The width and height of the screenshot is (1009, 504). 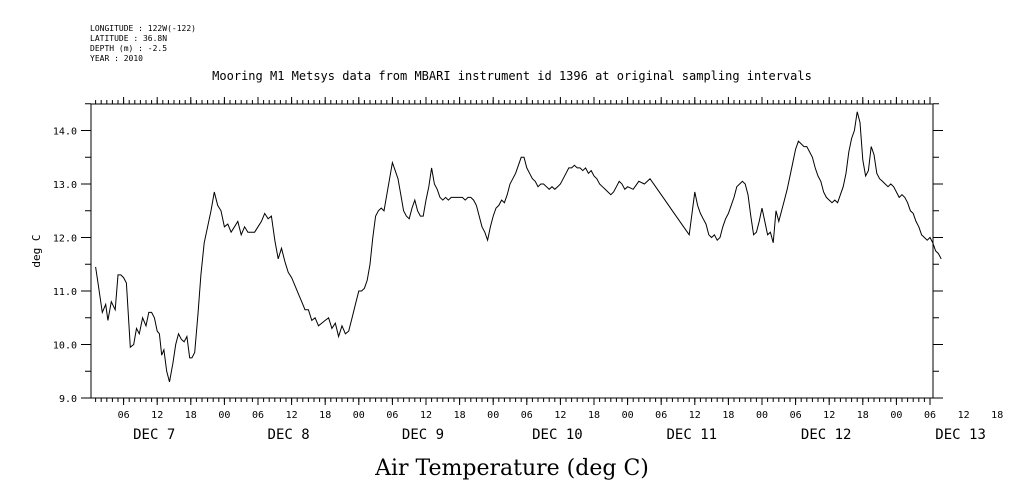 I want to click on day-label: DEC 10, so click(x=557, y=435).